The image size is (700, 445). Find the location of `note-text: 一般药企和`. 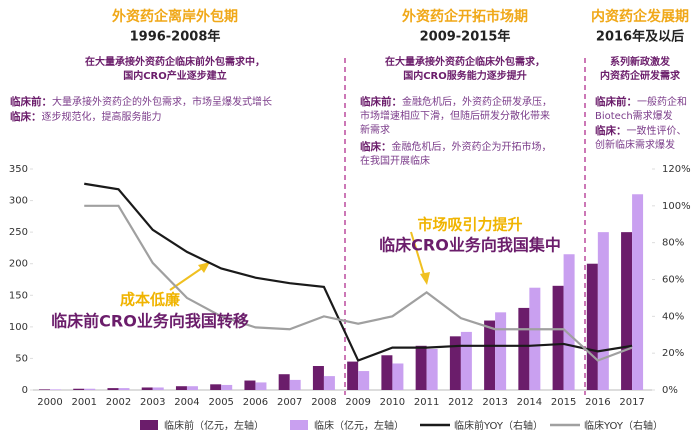

note-text: 一般药企和 is located at coordinates (662, 101).